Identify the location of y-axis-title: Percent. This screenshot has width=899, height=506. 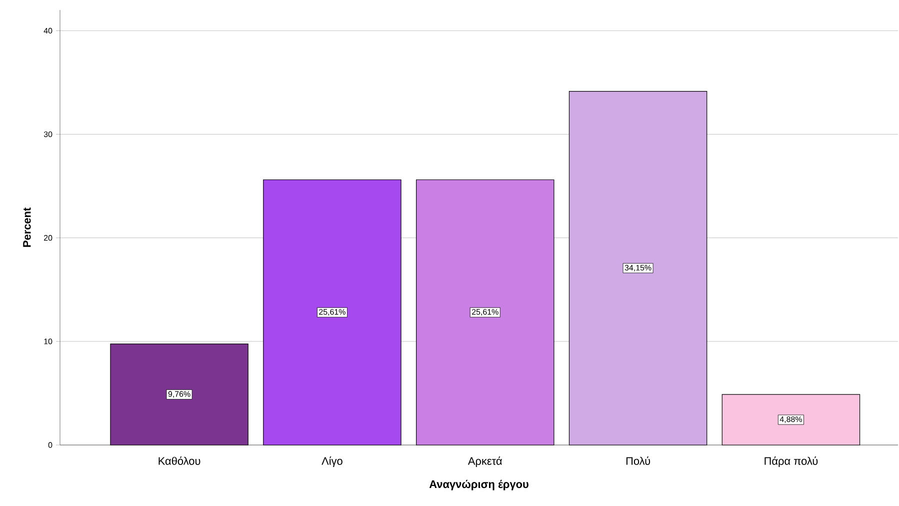
(27, 227).